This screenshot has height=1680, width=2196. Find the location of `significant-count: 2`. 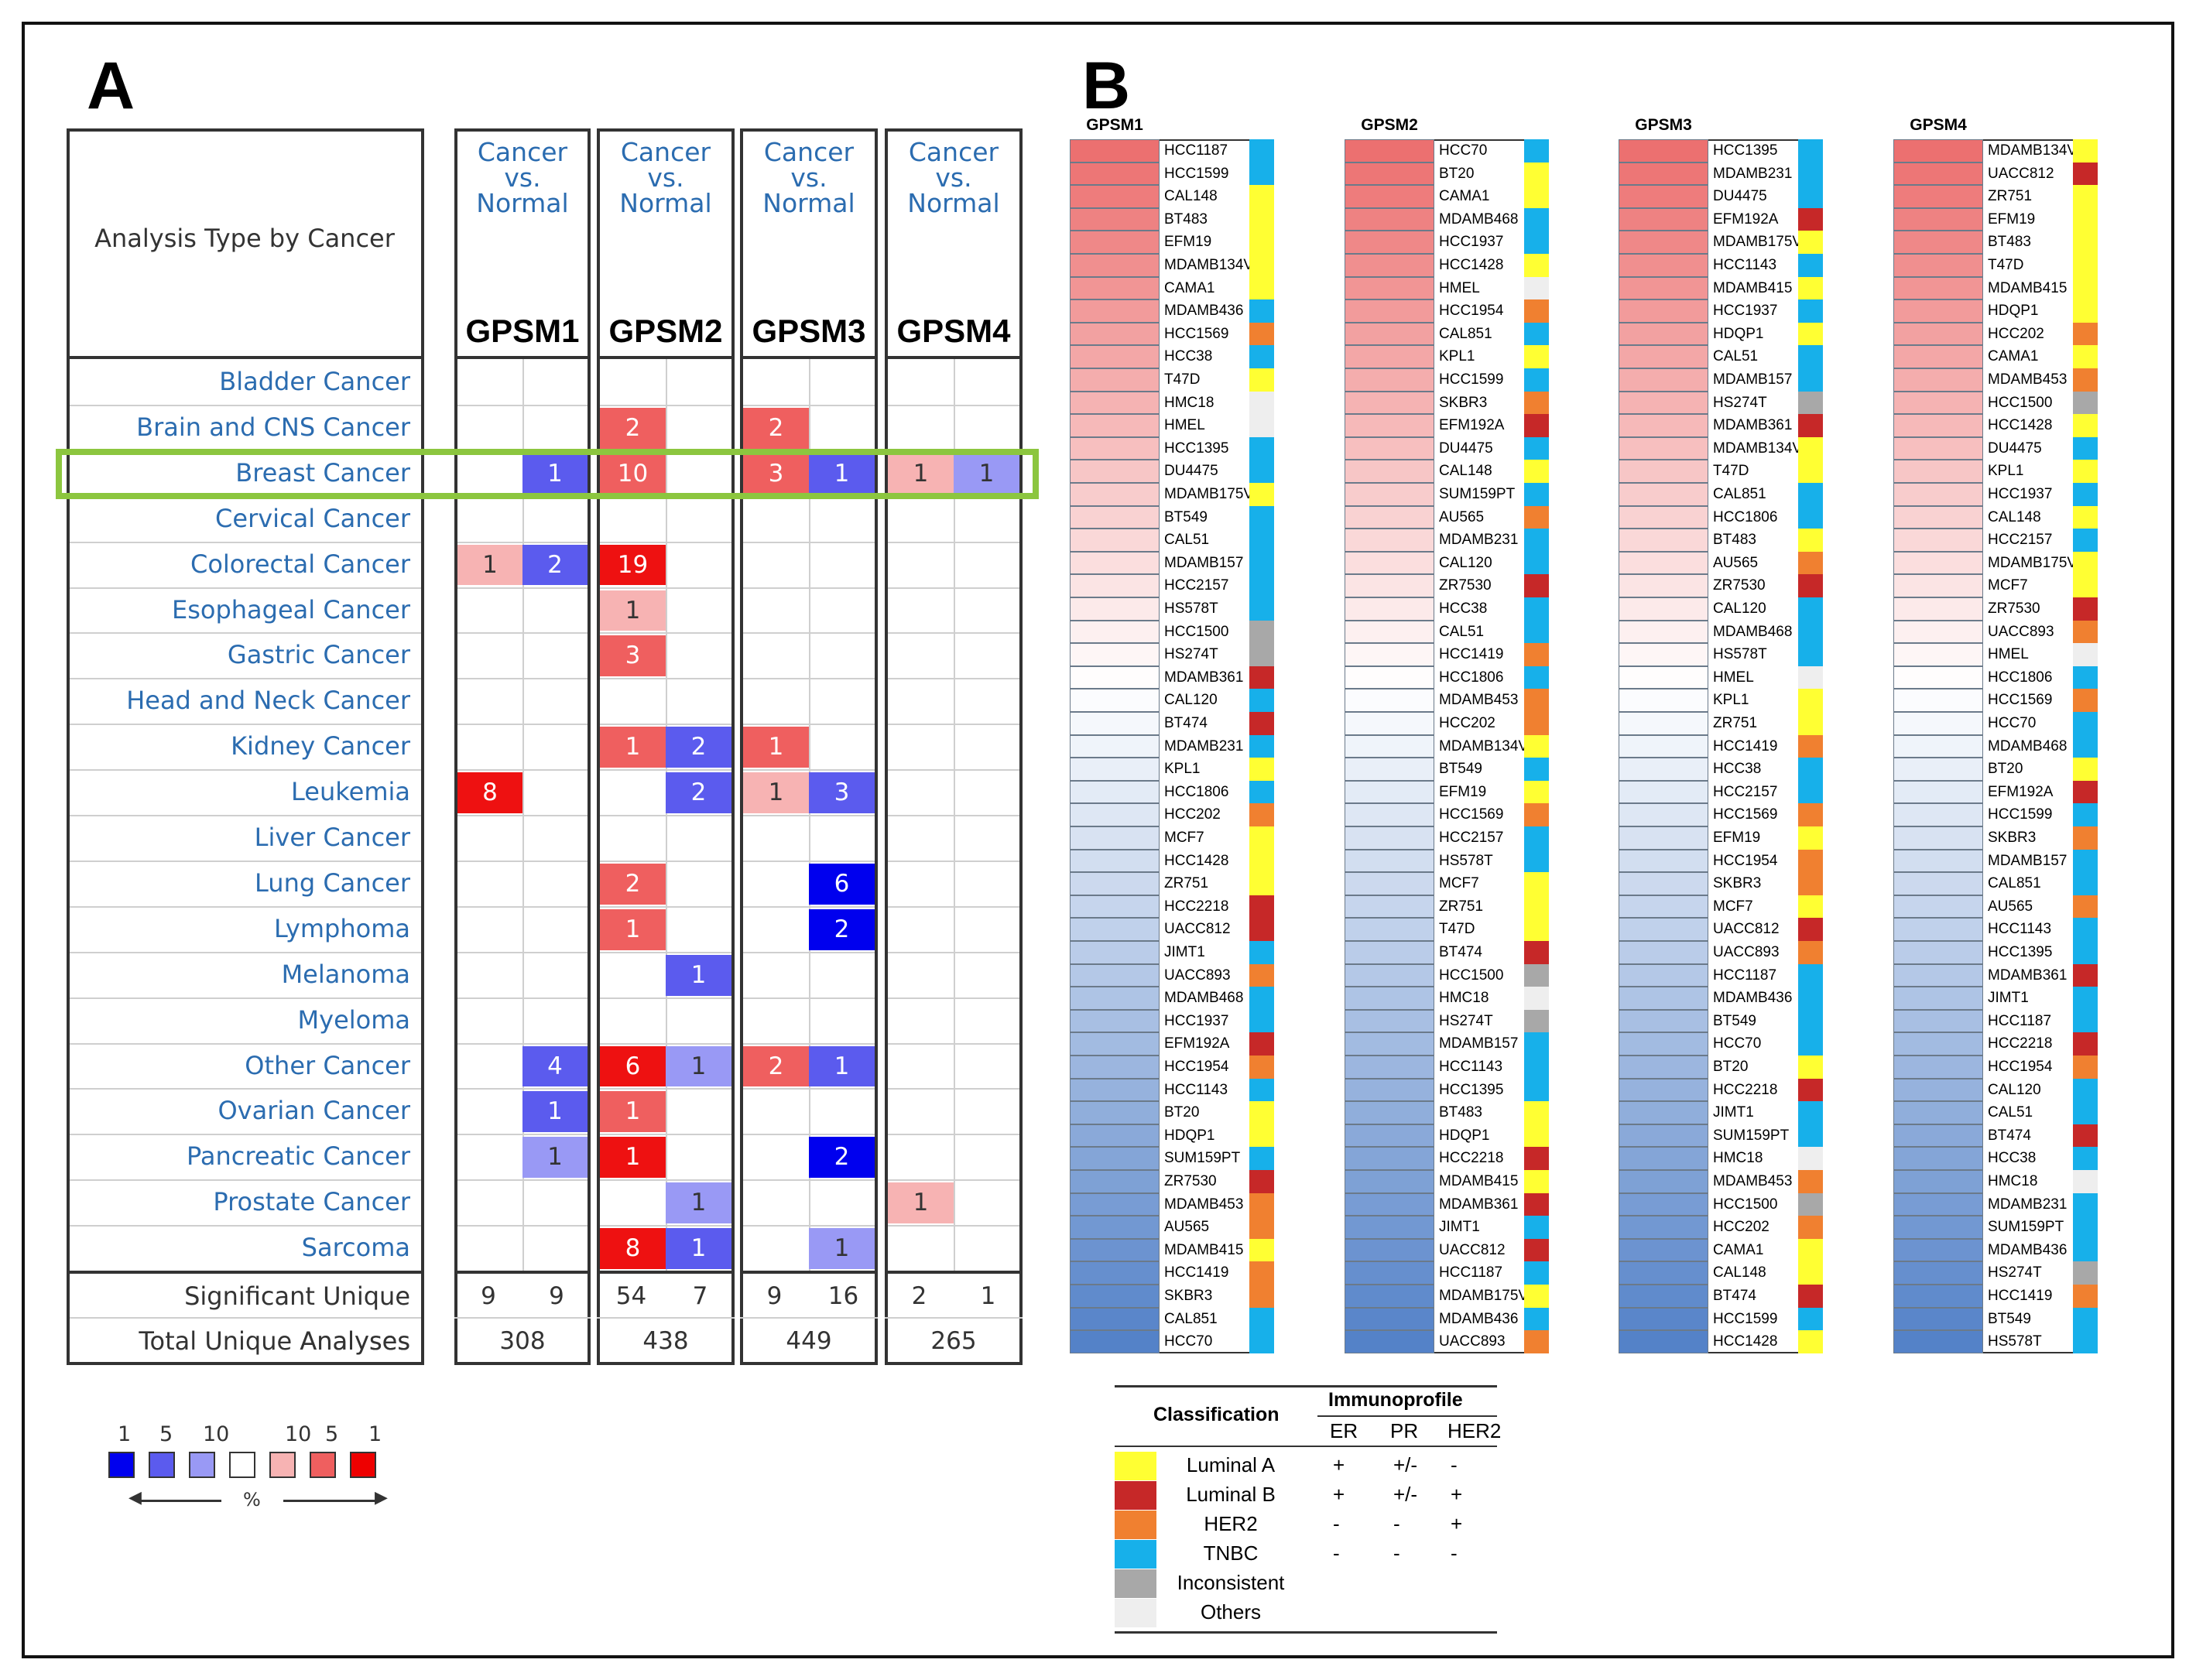

significant-count: 2 is located at coordinates (919, 1296).